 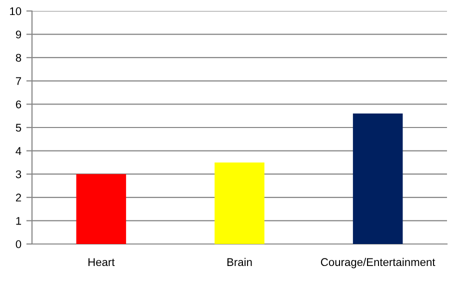 What do you see at coordinates (239, 262) in the screenshot?
I see `x-tick-label: Brain` at bounding box center [239, 262].